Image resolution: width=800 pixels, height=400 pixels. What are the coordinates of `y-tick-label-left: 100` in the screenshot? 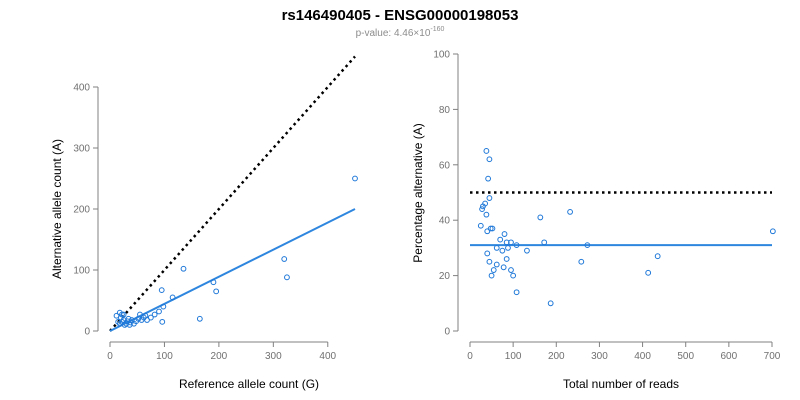 It's located at (81, 271).